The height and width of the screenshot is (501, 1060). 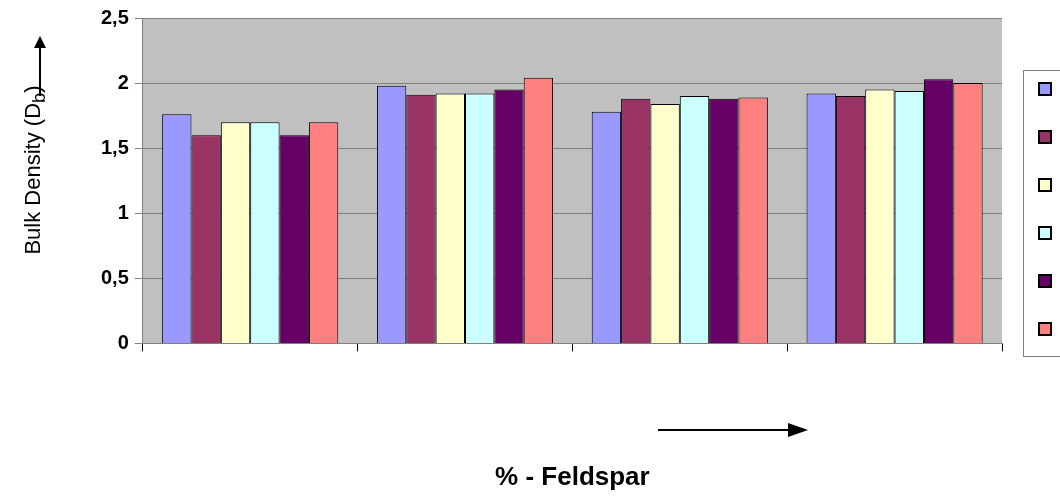 What do you see at coordinates (572, 475) in the screenshot?
I see `x-axis-title: % - Feldspar` at bounding box center [572, 475].